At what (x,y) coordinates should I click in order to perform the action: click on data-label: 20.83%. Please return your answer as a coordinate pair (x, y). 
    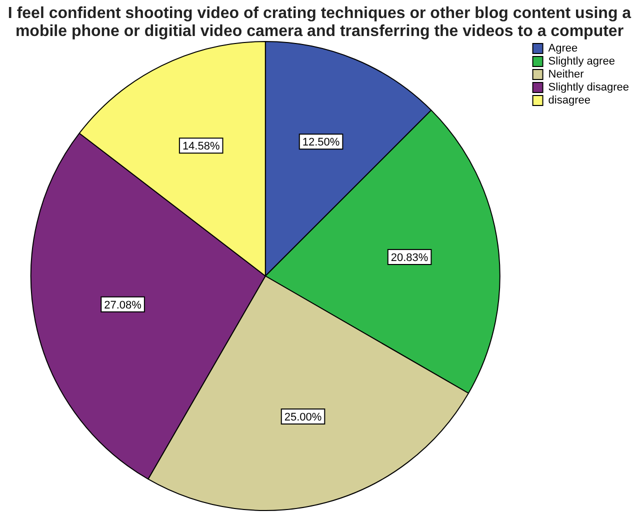
    Looking at the image, I should click on (409, 258).